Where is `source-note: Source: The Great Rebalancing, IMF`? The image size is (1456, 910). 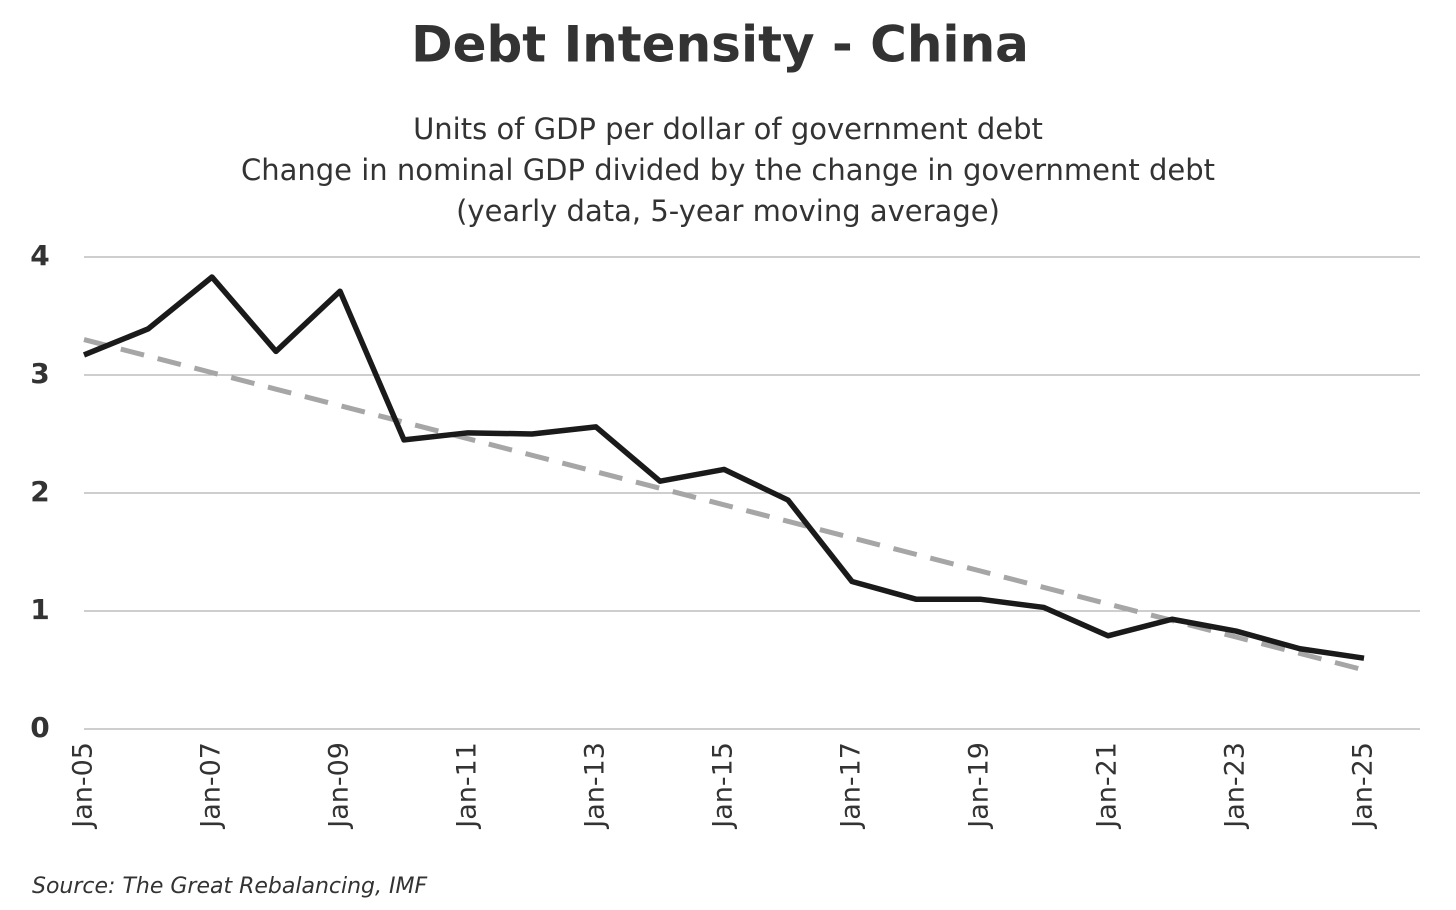
source-note: Source: The Great Rebalancing, IMF is located at coordinates (229, 886).